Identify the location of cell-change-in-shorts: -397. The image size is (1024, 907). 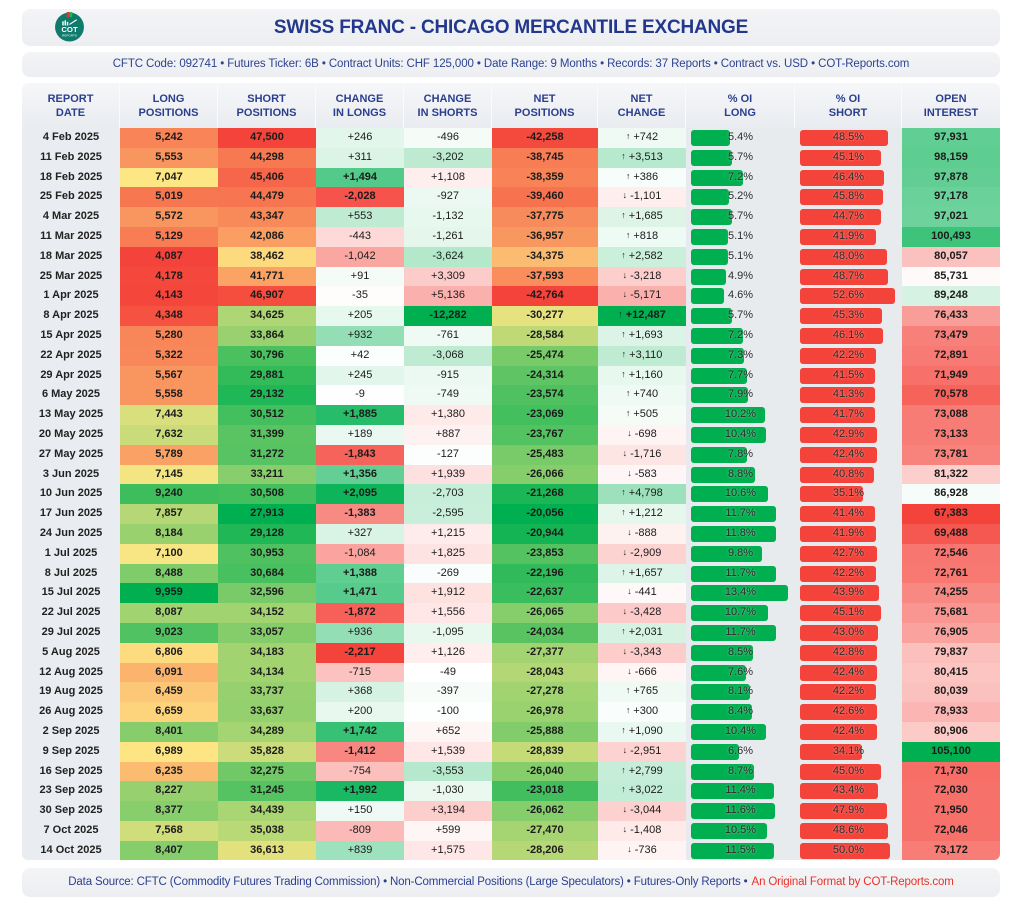
(448, 692).